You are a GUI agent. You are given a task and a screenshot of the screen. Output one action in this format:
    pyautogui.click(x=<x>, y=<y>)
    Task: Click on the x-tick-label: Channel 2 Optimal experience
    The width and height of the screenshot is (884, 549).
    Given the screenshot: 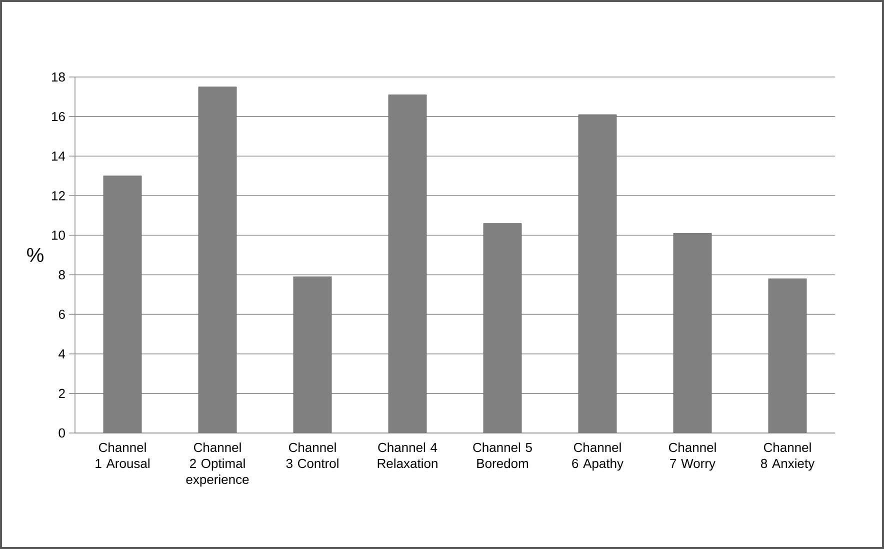 What is the action you would take?
    pyautogui.click(x=217, y=464)
    